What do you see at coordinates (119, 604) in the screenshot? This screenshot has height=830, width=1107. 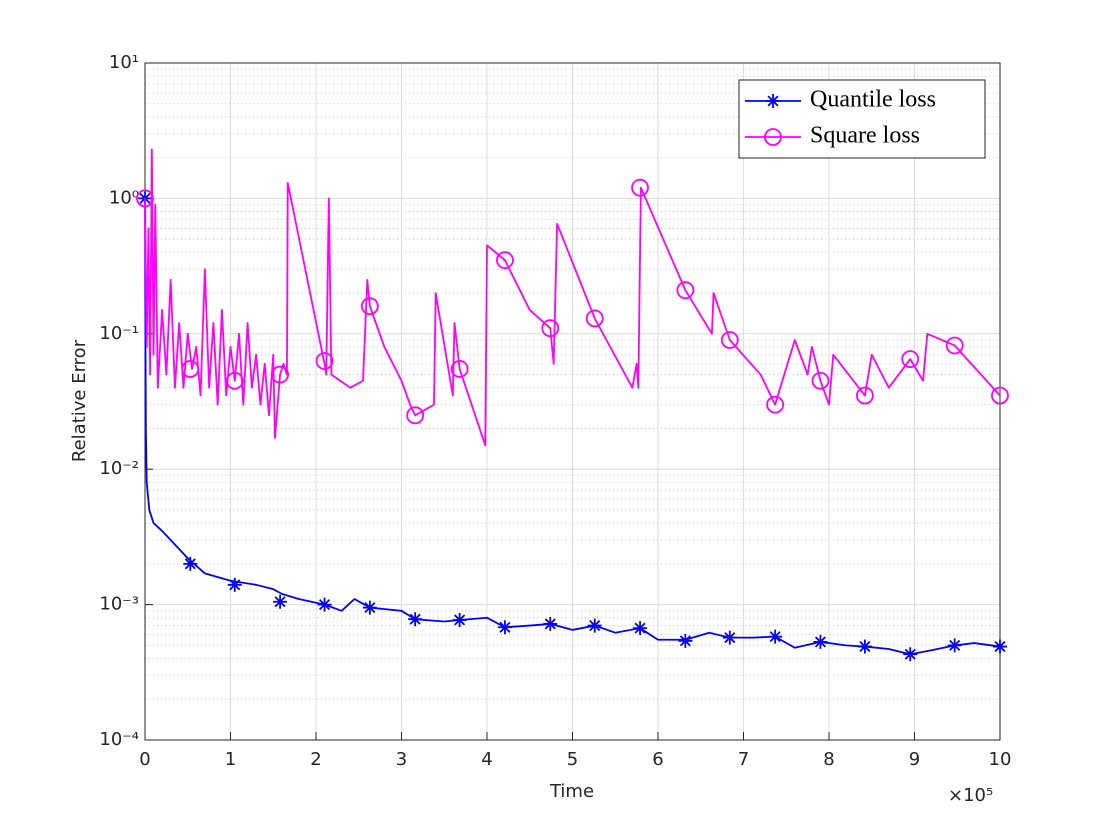 I see `y-tick-label: 10⁻³` at bounding box center [119, 604].